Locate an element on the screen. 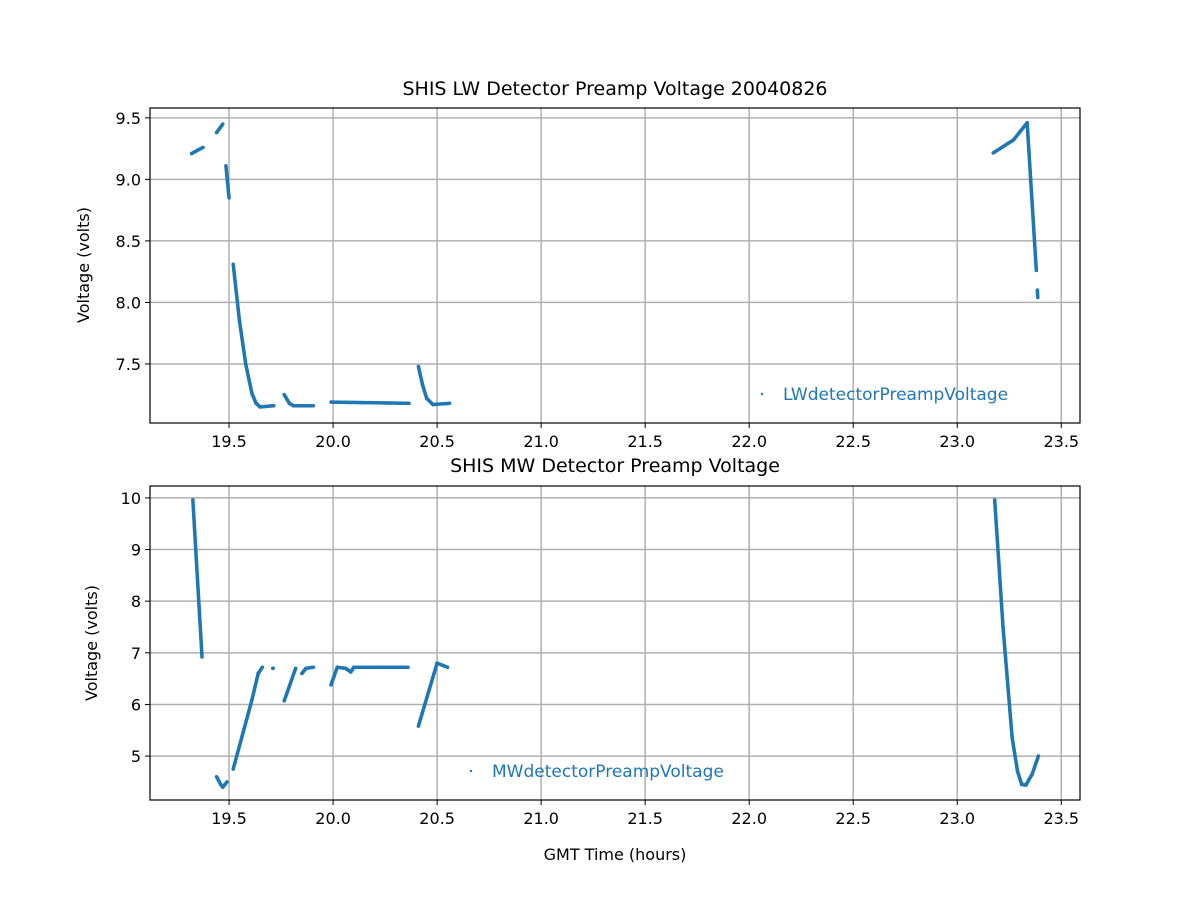  legend: MWdetectorPreampVoltage is located at coordinates (596, 772).